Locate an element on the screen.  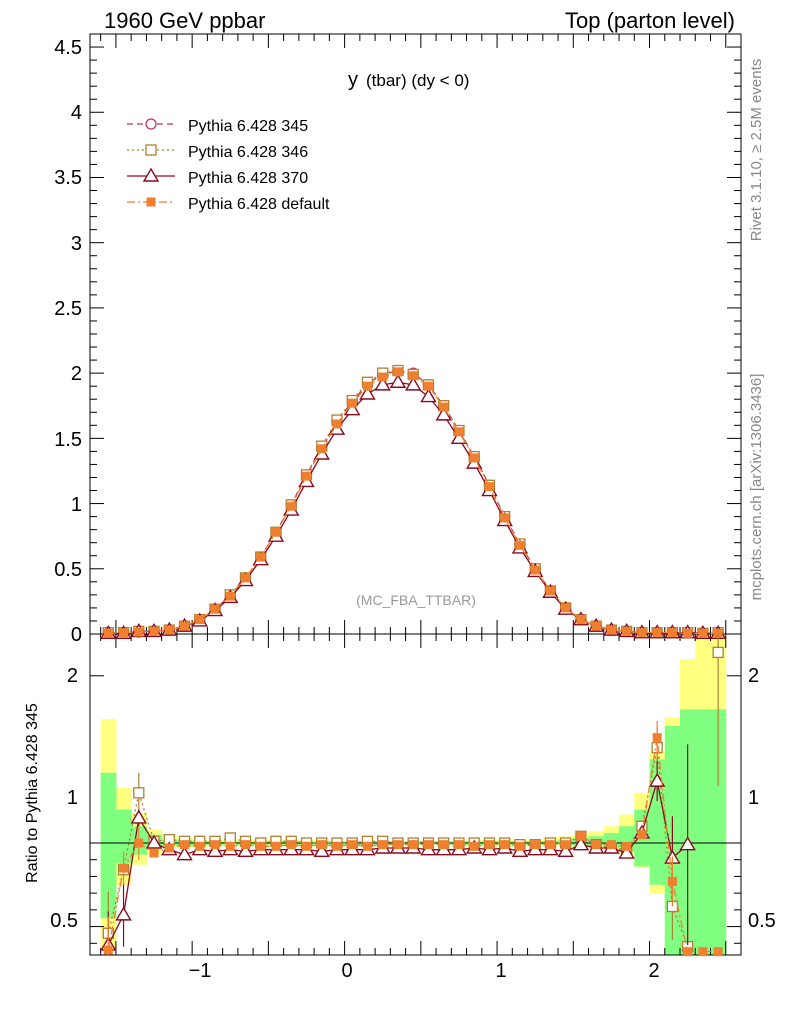
y-tick-label: 0 is located at coordinates (76, 635).